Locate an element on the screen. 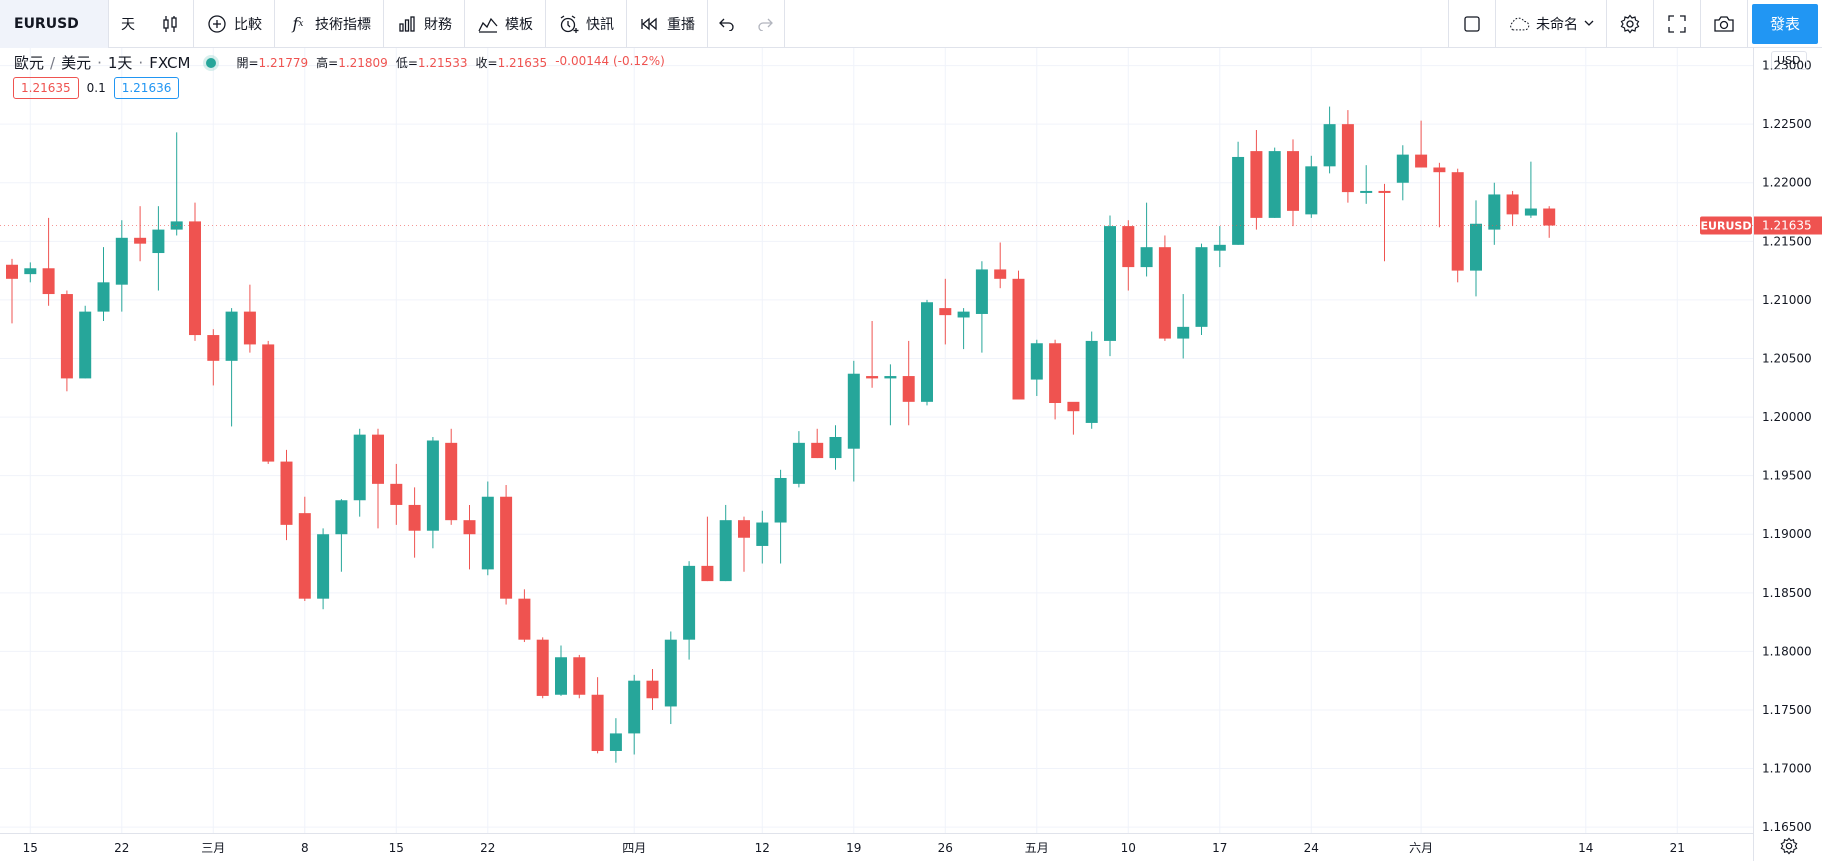 This screenshot has width=1822, height=861. legend-quote-currency: 美元 is located at coordinates (76, 63).